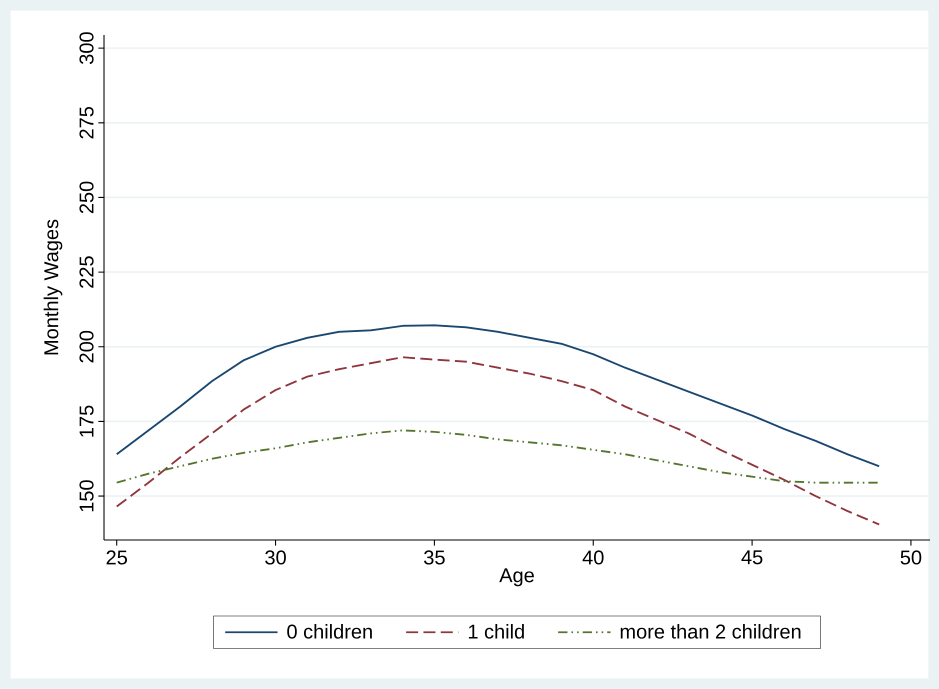 The width and height of the screenshot is (939, 689). I want to click on x-tick-label: 45, so click(751, 557).